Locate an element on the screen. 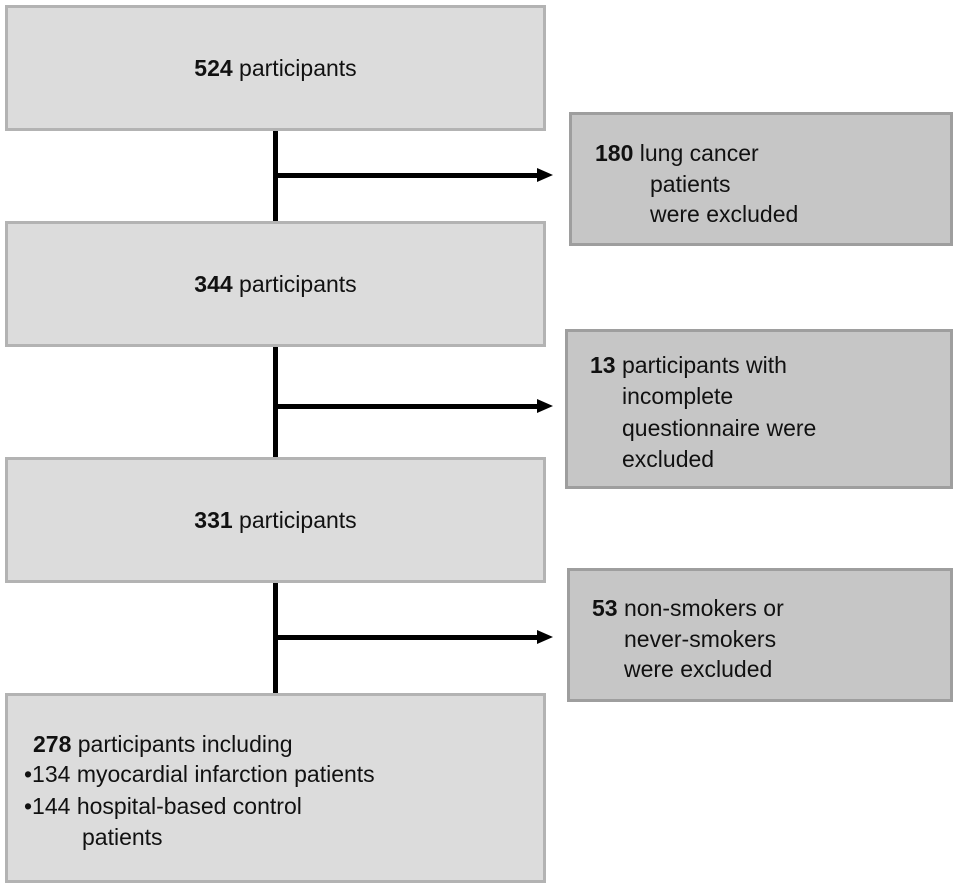 This screenshot has height=890, width=953. count: 278 is located at coordinates (52, 744).